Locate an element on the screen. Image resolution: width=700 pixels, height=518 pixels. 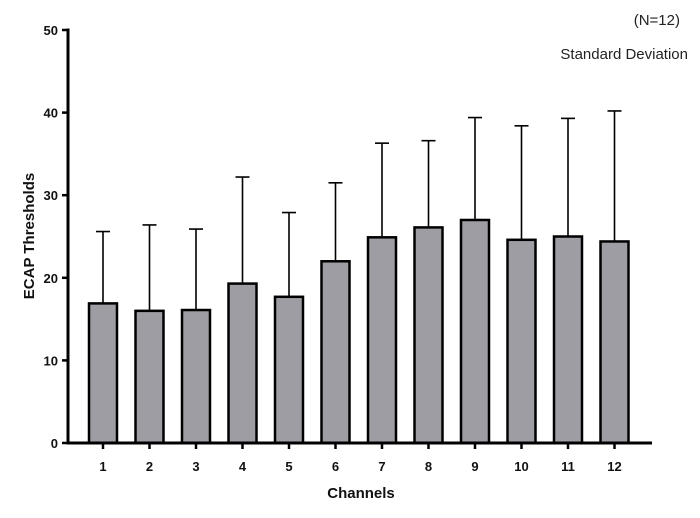
y-tick-label: 40 is located at coordinates (51, 113).